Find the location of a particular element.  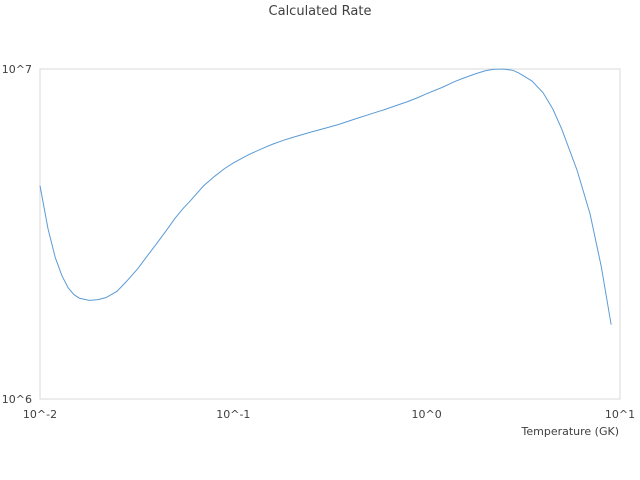

x-tick-label: 10^-2 is located at coordinates (40, 414).